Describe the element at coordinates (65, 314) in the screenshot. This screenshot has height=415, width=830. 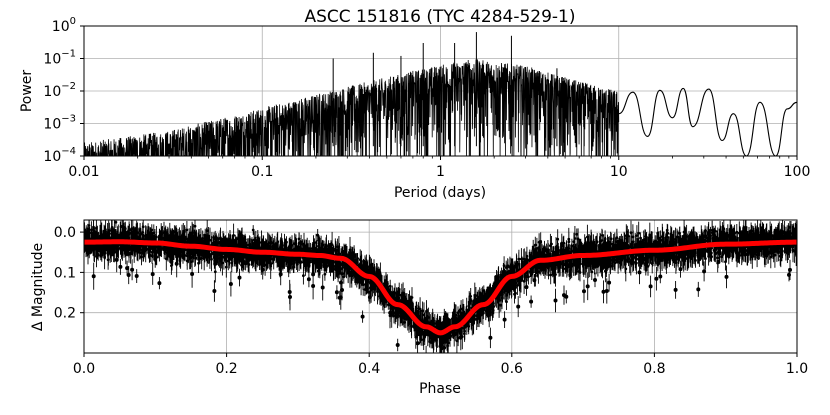
I see `light-curve-y-tick-label: 0.2` at that location.